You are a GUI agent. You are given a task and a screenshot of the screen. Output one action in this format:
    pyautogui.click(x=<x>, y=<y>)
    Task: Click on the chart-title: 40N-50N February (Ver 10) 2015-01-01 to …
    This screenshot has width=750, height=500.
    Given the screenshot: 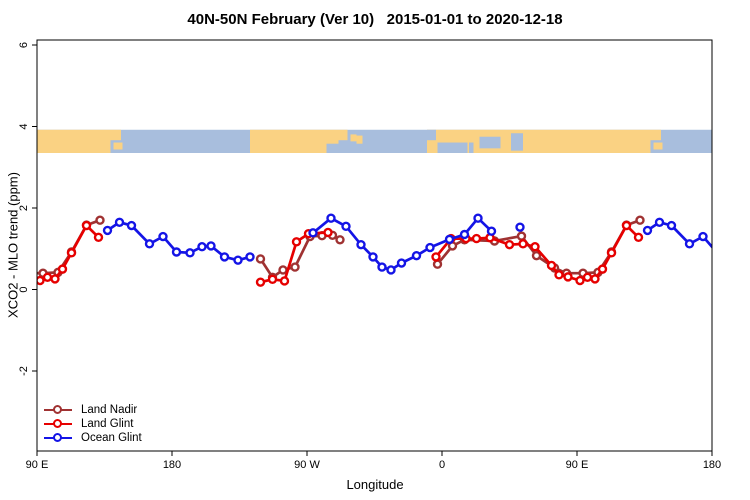 What is the action you would take?
    pyautogui.click(x=375, y=19)
    